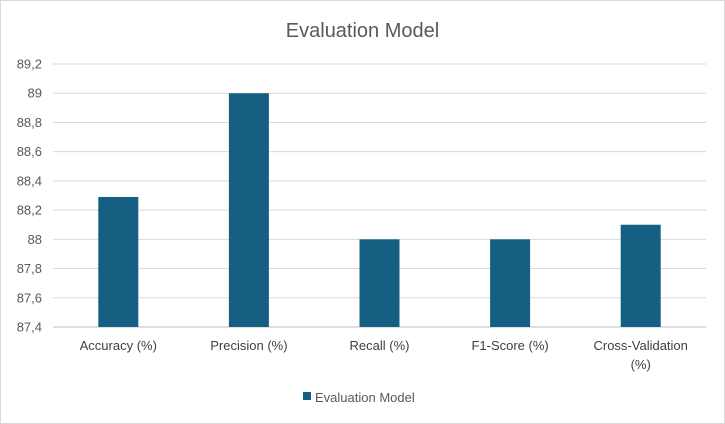 The image size is (725, 424). I want to click on y-tick-label: 87,8, so click(29, 268).